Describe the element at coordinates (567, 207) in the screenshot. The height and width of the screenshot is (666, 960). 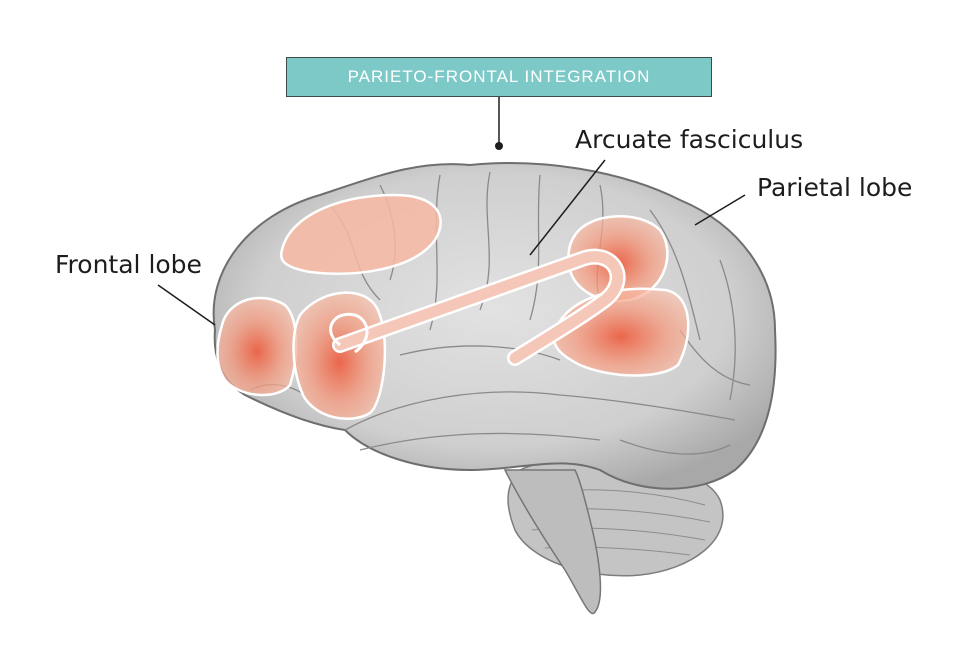
I see `arcuate-leader` at that location.